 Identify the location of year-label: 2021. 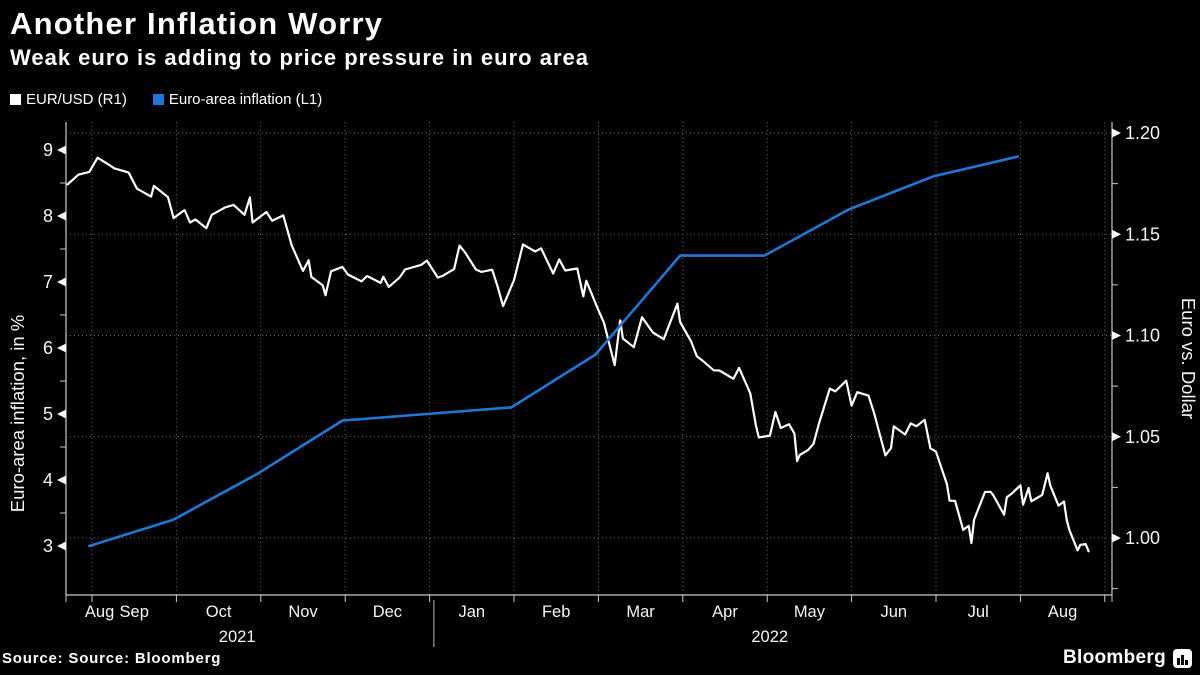
(237, 637).